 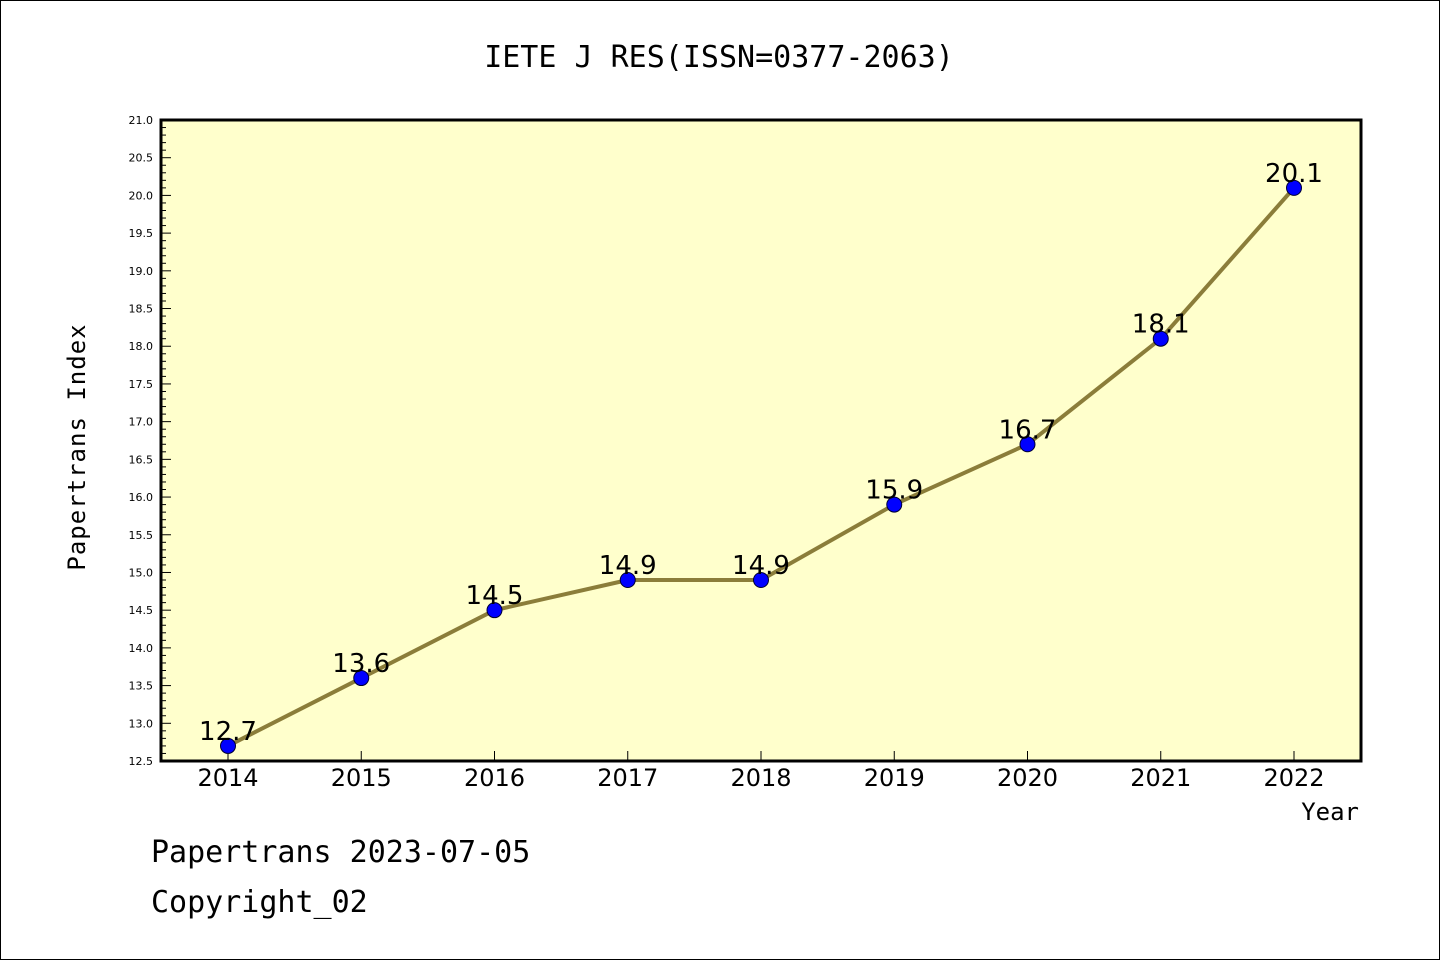 I want to click on x-tick-label: 2022, so click(x=1293, y=778).